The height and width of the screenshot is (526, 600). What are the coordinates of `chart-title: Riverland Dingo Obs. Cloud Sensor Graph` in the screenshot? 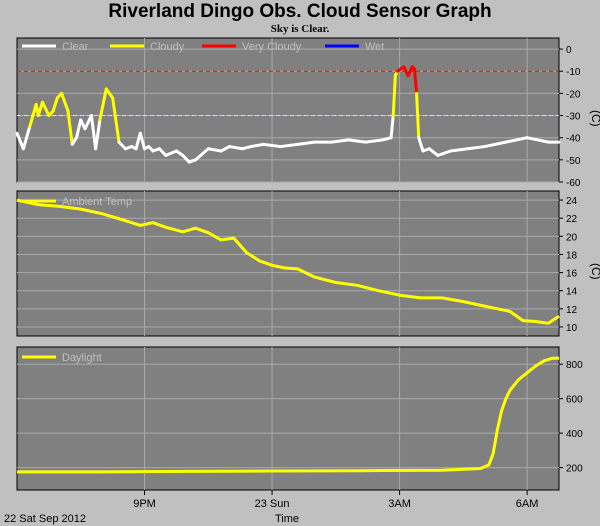 It's located at (300, 11).